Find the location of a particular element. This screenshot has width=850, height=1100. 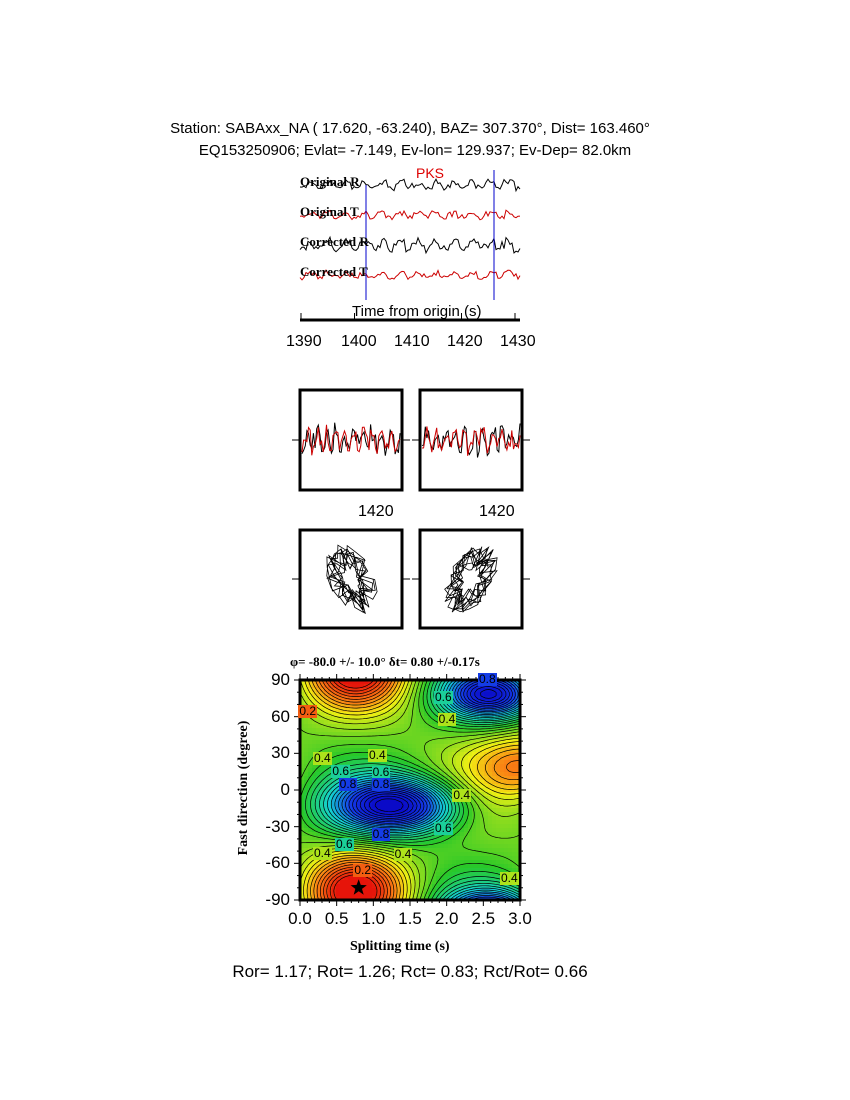

panel-frame is located at coordinates (351, 579).